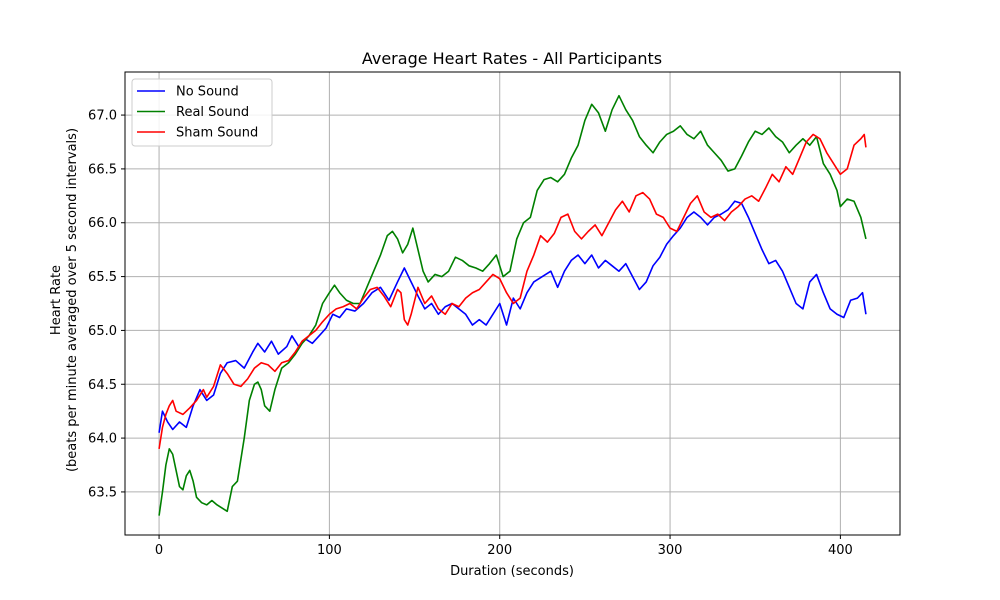 Image resolution: width=1000 pixels, height=600 pixels. I want to click on x-tick-label: 300, so click(670, 550).